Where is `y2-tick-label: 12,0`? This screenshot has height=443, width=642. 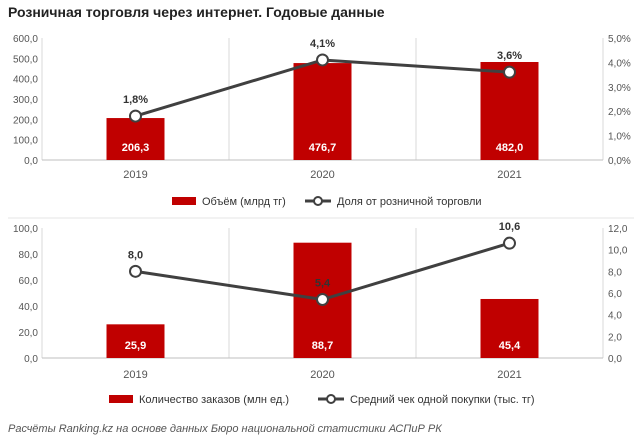 y2-tick-label: 12,0 is located at coordinates (618, 229).